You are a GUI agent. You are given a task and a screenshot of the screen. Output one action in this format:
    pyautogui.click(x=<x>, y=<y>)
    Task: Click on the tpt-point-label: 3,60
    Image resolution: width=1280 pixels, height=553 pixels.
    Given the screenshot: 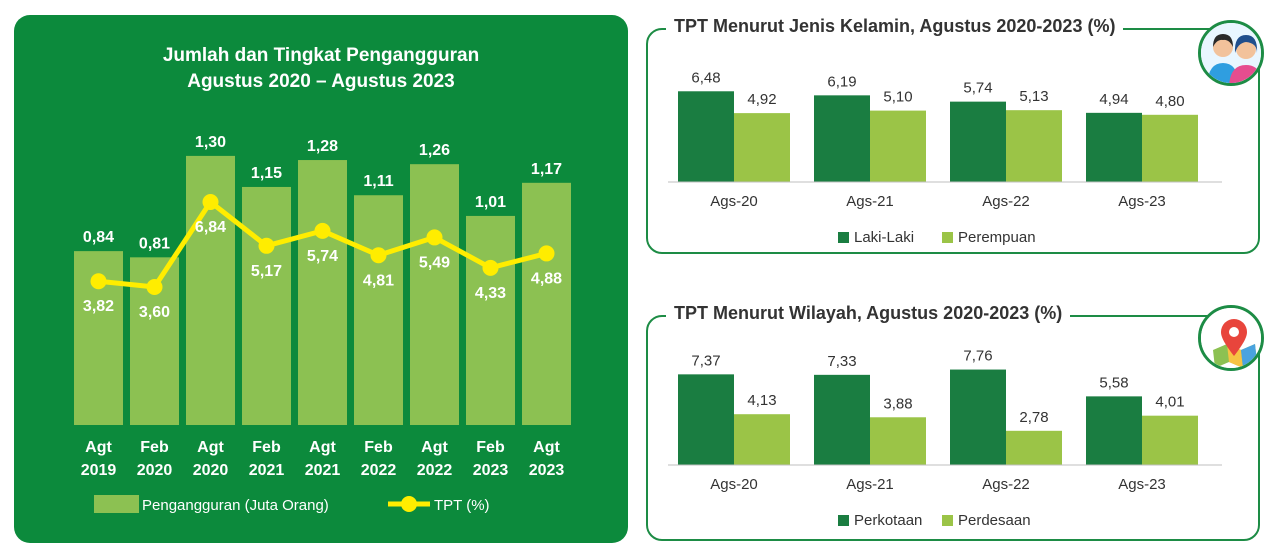 What is the action you would take?
    pyautogui.click(x=154, y=312)
    